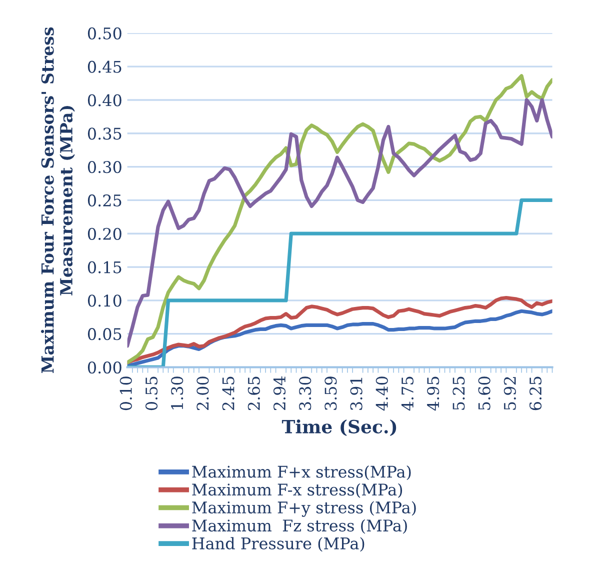 This screenshot has height=582, width=615. Describe the element at coordinates (57, 200) in the screenshot. I see `y-axis-title: Maximum Four Force Sensors' Stress Measurement (MPa)` at that location.